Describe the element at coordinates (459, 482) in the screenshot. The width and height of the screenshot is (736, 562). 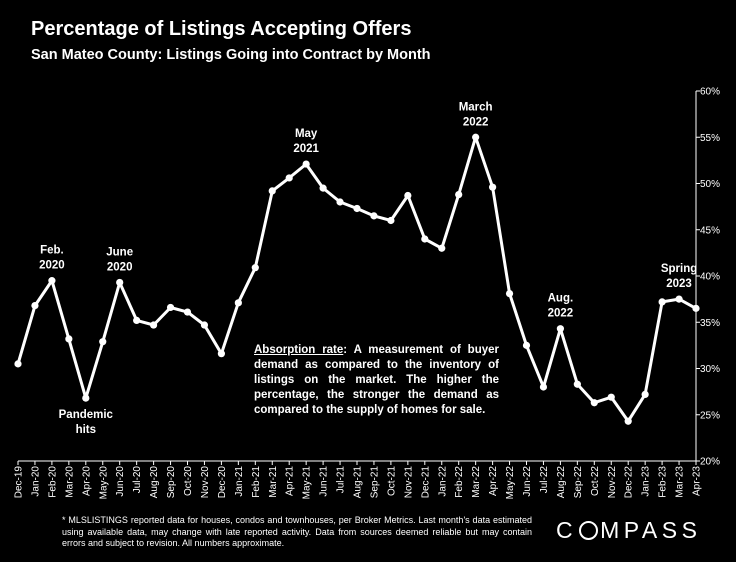
I see `x-tick-label: Feb-22` at that location.